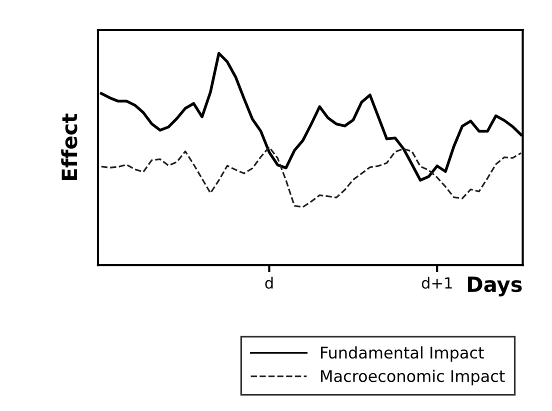 This screenshot has width=552, height=411. I want to click on x-tick-label: d, so click(269, 282).